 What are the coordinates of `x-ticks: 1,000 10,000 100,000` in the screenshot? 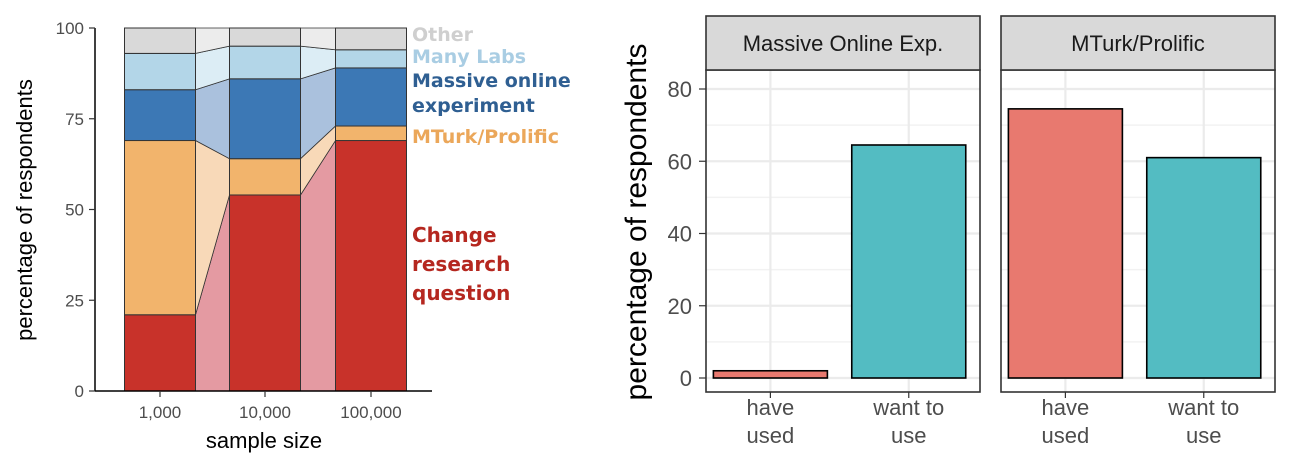 It's located at (270, 406).